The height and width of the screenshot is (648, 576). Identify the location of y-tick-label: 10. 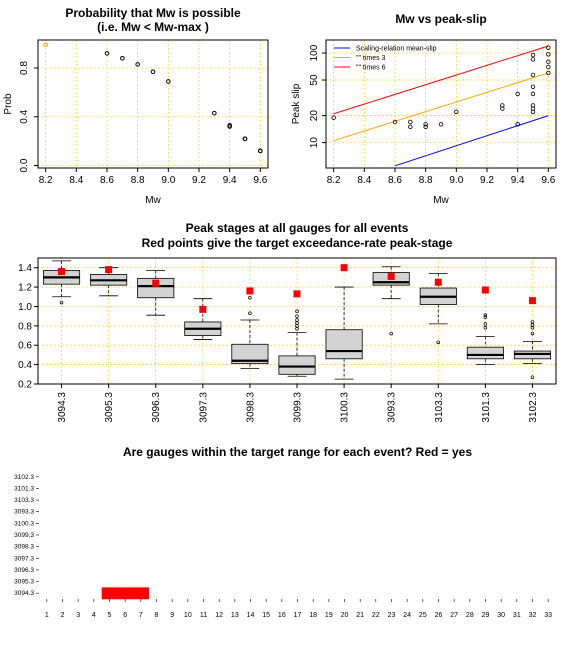
(314, 143).